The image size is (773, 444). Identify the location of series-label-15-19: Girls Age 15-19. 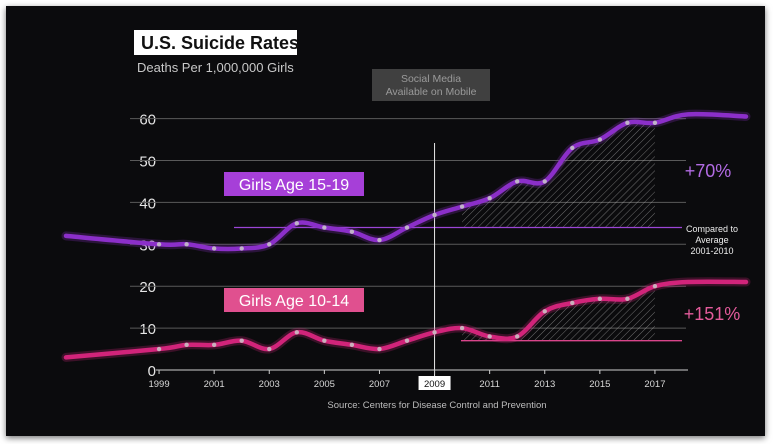
(294, 185).